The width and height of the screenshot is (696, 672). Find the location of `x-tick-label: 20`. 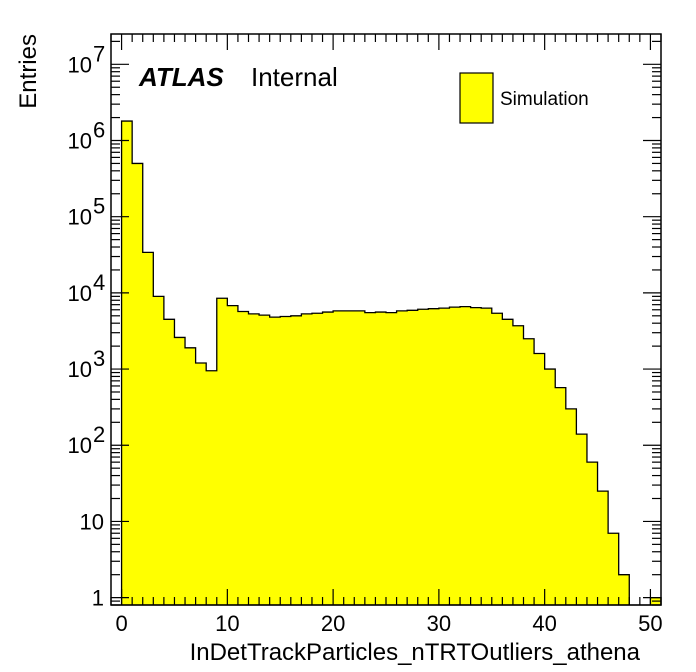

x-tick-label: 20 is located at coordinates (333, 623).